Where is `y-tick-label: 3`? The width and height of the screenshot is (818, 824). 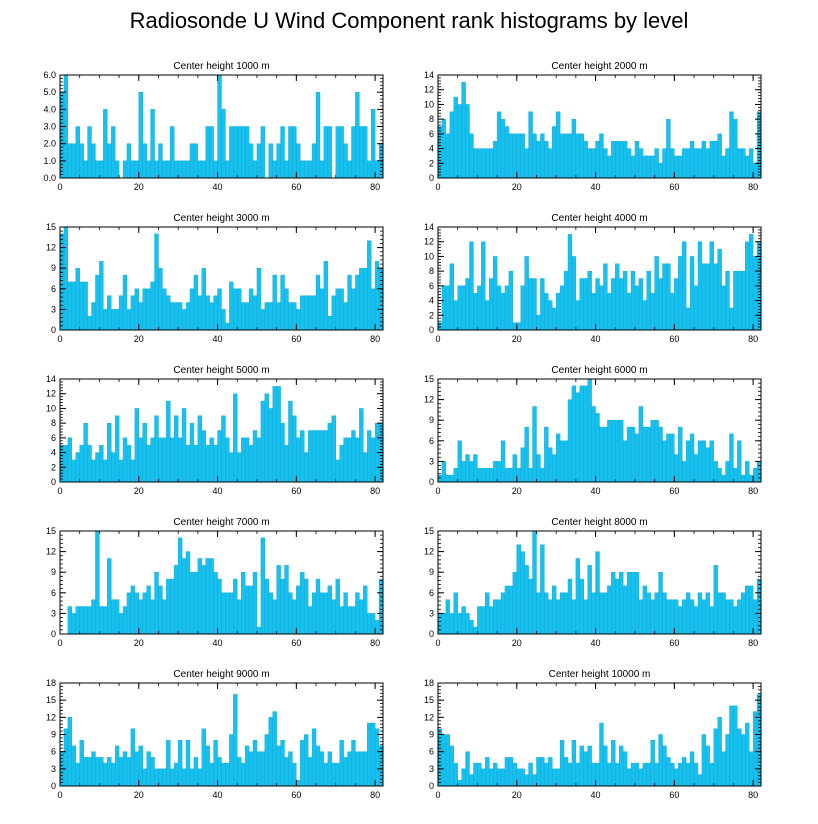
y-tick-label: 3 is located at coordinates (431, 769).